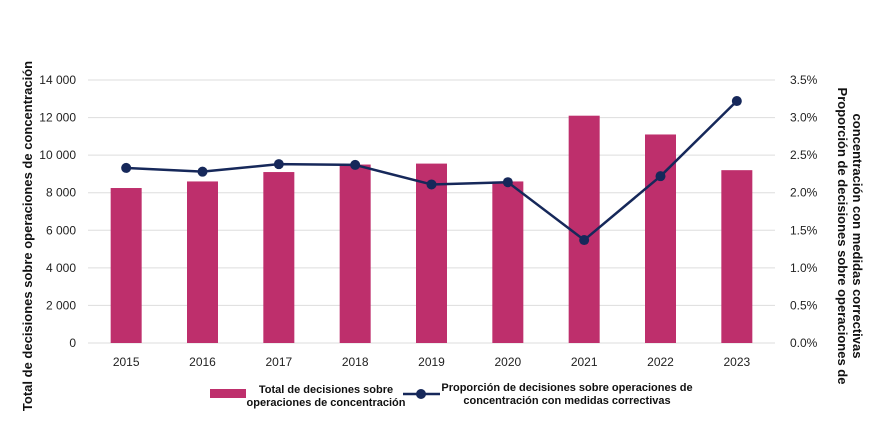 The width and height of the screenshot is (870, 430). I want to click on x-axis-ticks: 2015 2016 2017 2018 2019 2020 2021 2022 2023, so click(432, 362).